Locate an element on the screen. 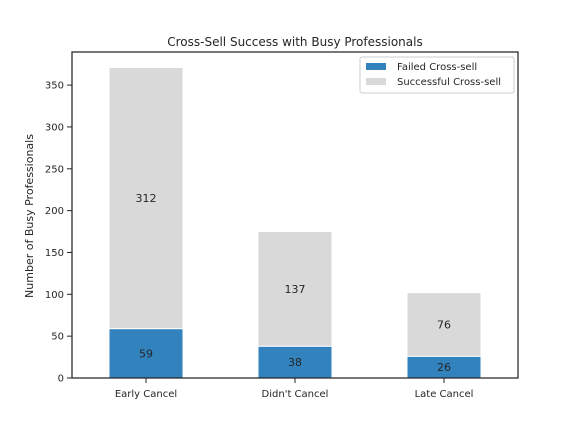  bar-label-failed-cross-sell-2: 38 is located at coordinates (295, 362).